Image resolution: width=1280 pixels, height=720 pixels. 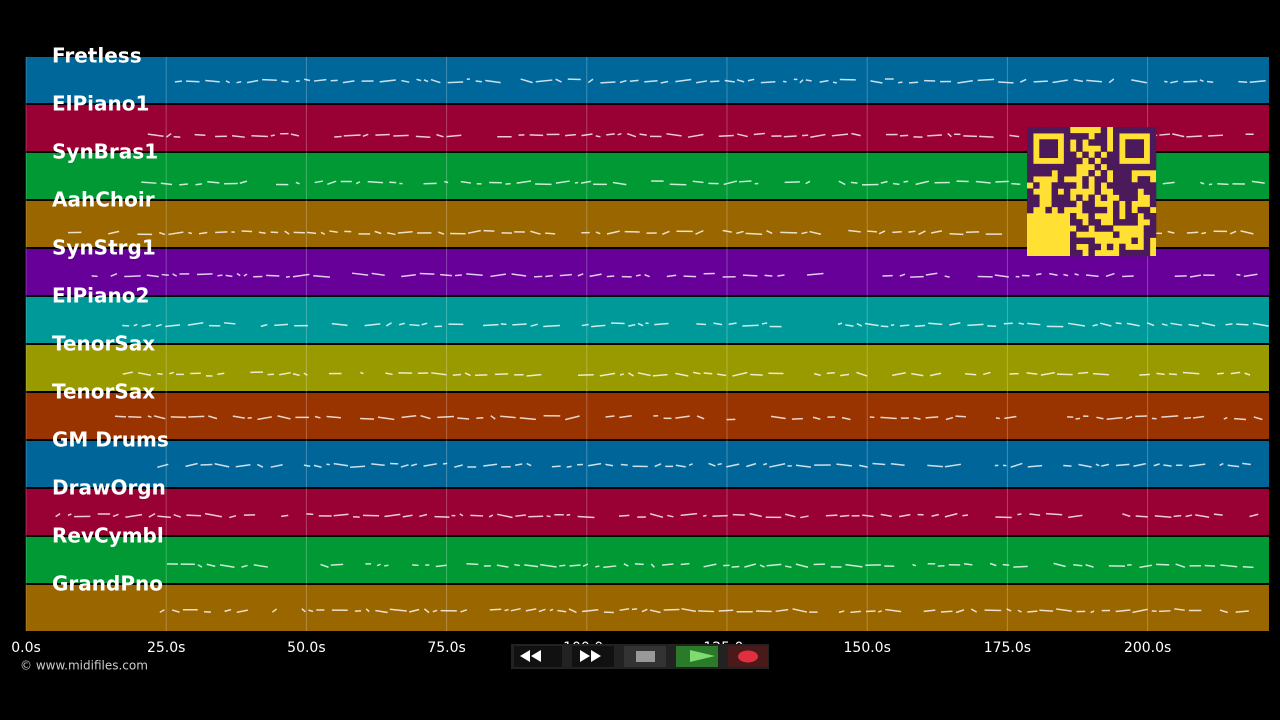 What do you see at coordinates (748, 656) in the screenshot?
I see `record-button` at bounding box center [748, 656].